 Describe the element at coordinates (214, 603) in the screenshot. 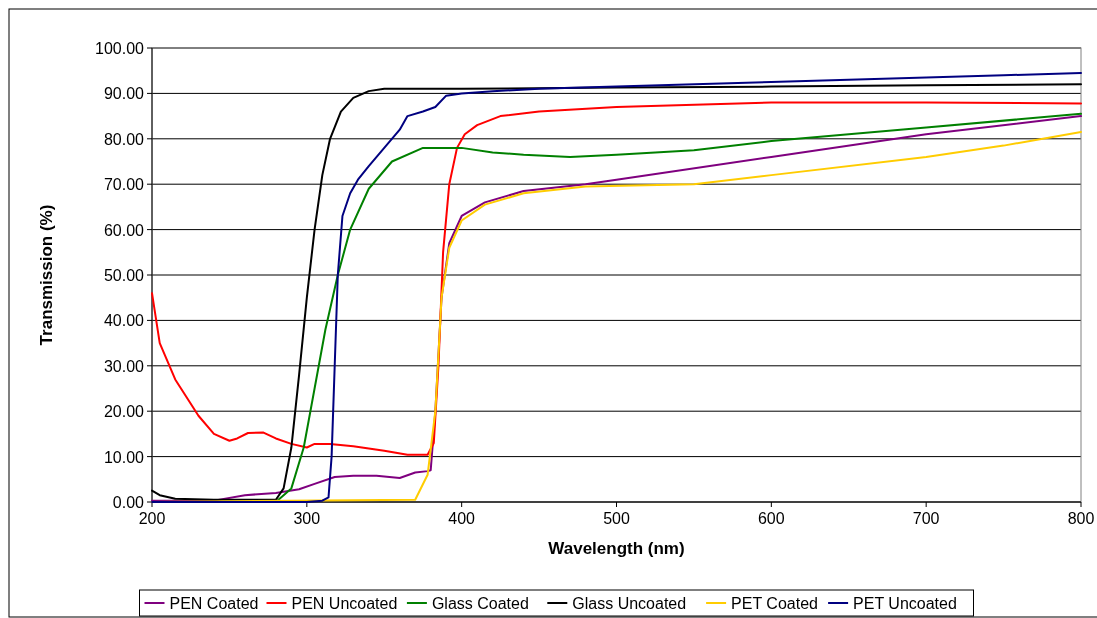

I see `legend-label: PEN Coated` at that location.